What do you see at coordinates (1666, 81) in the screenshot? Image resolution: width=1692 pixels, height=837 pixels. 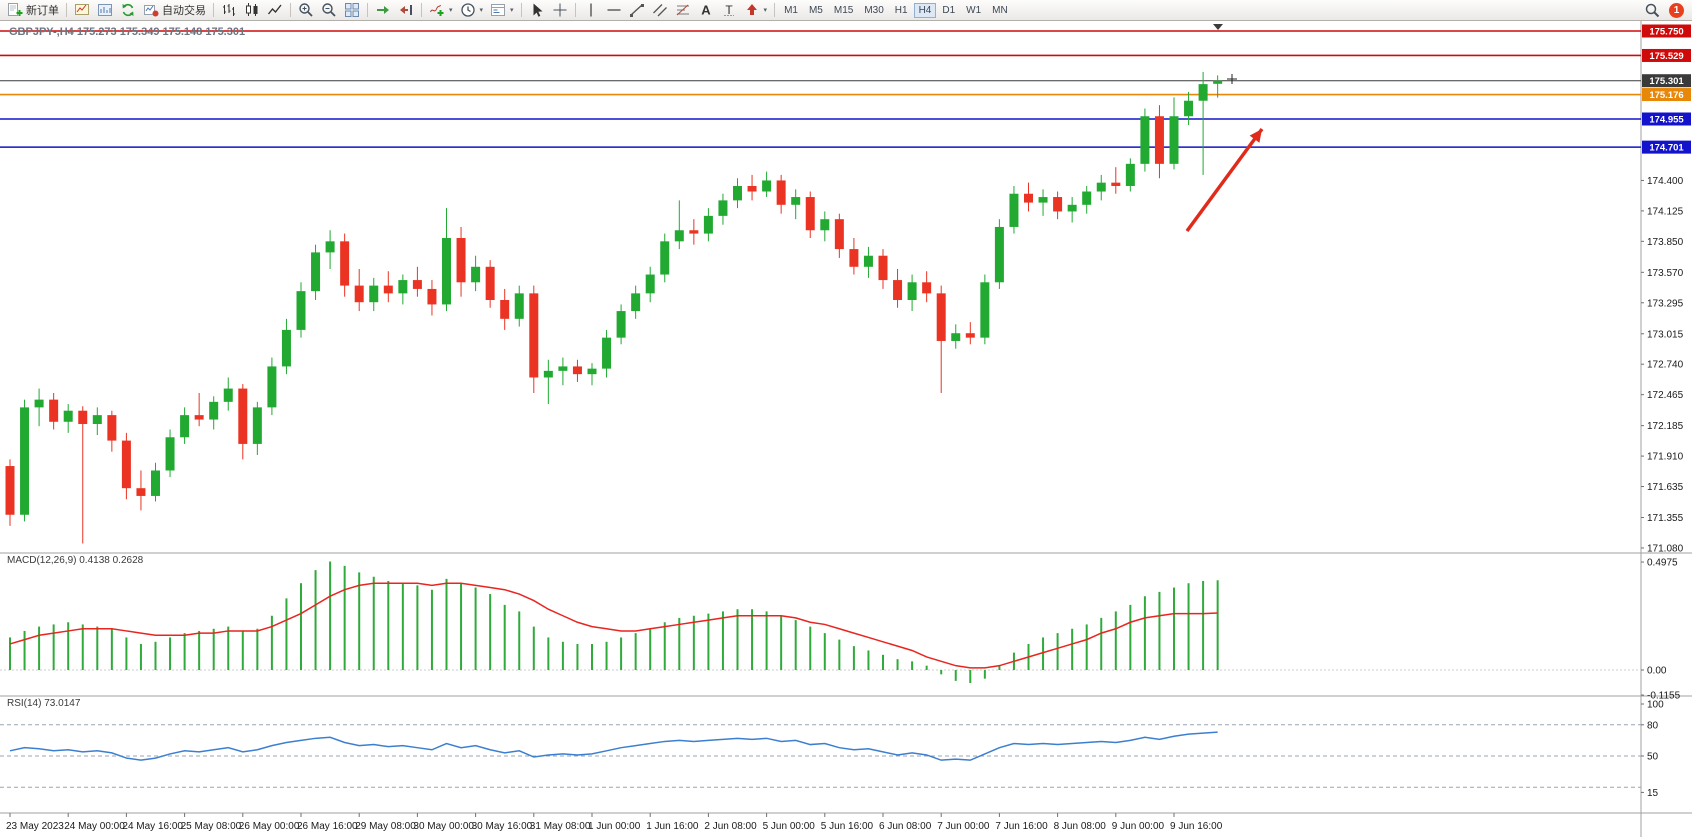 I see `bid-price-line-tag-label: 175.301` at bounding box center [1666, 81].